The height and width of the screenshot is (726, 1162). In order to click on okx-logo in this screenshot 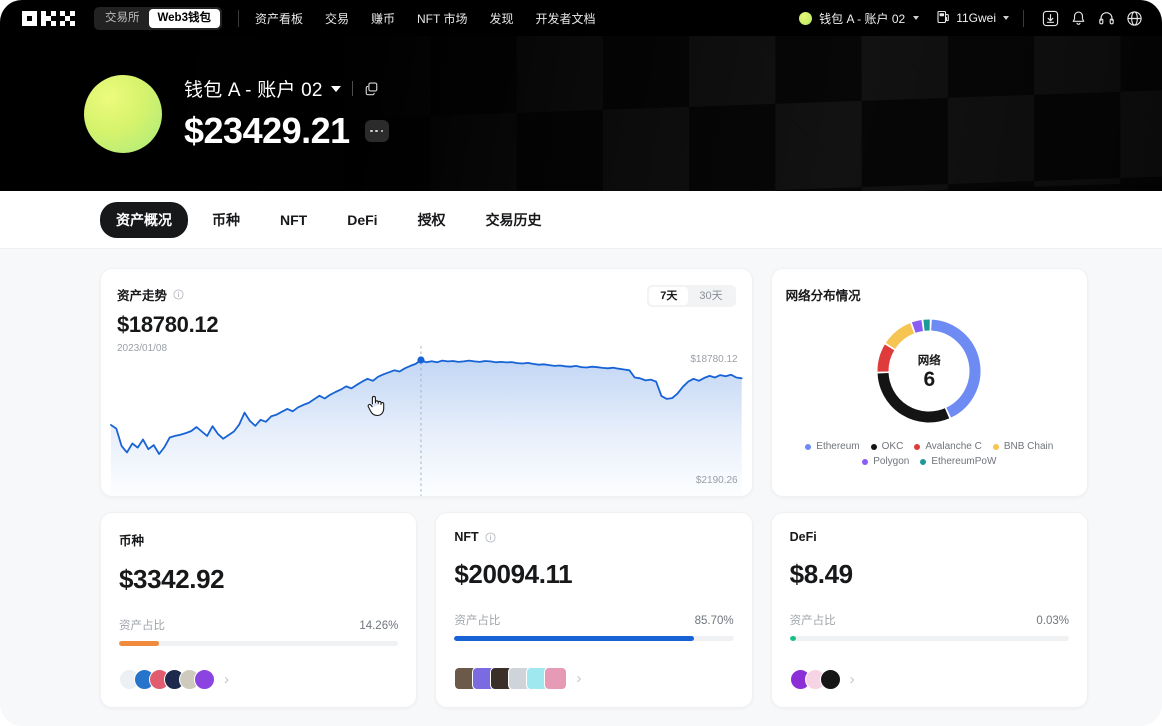, I will do `click(49, 18)`.